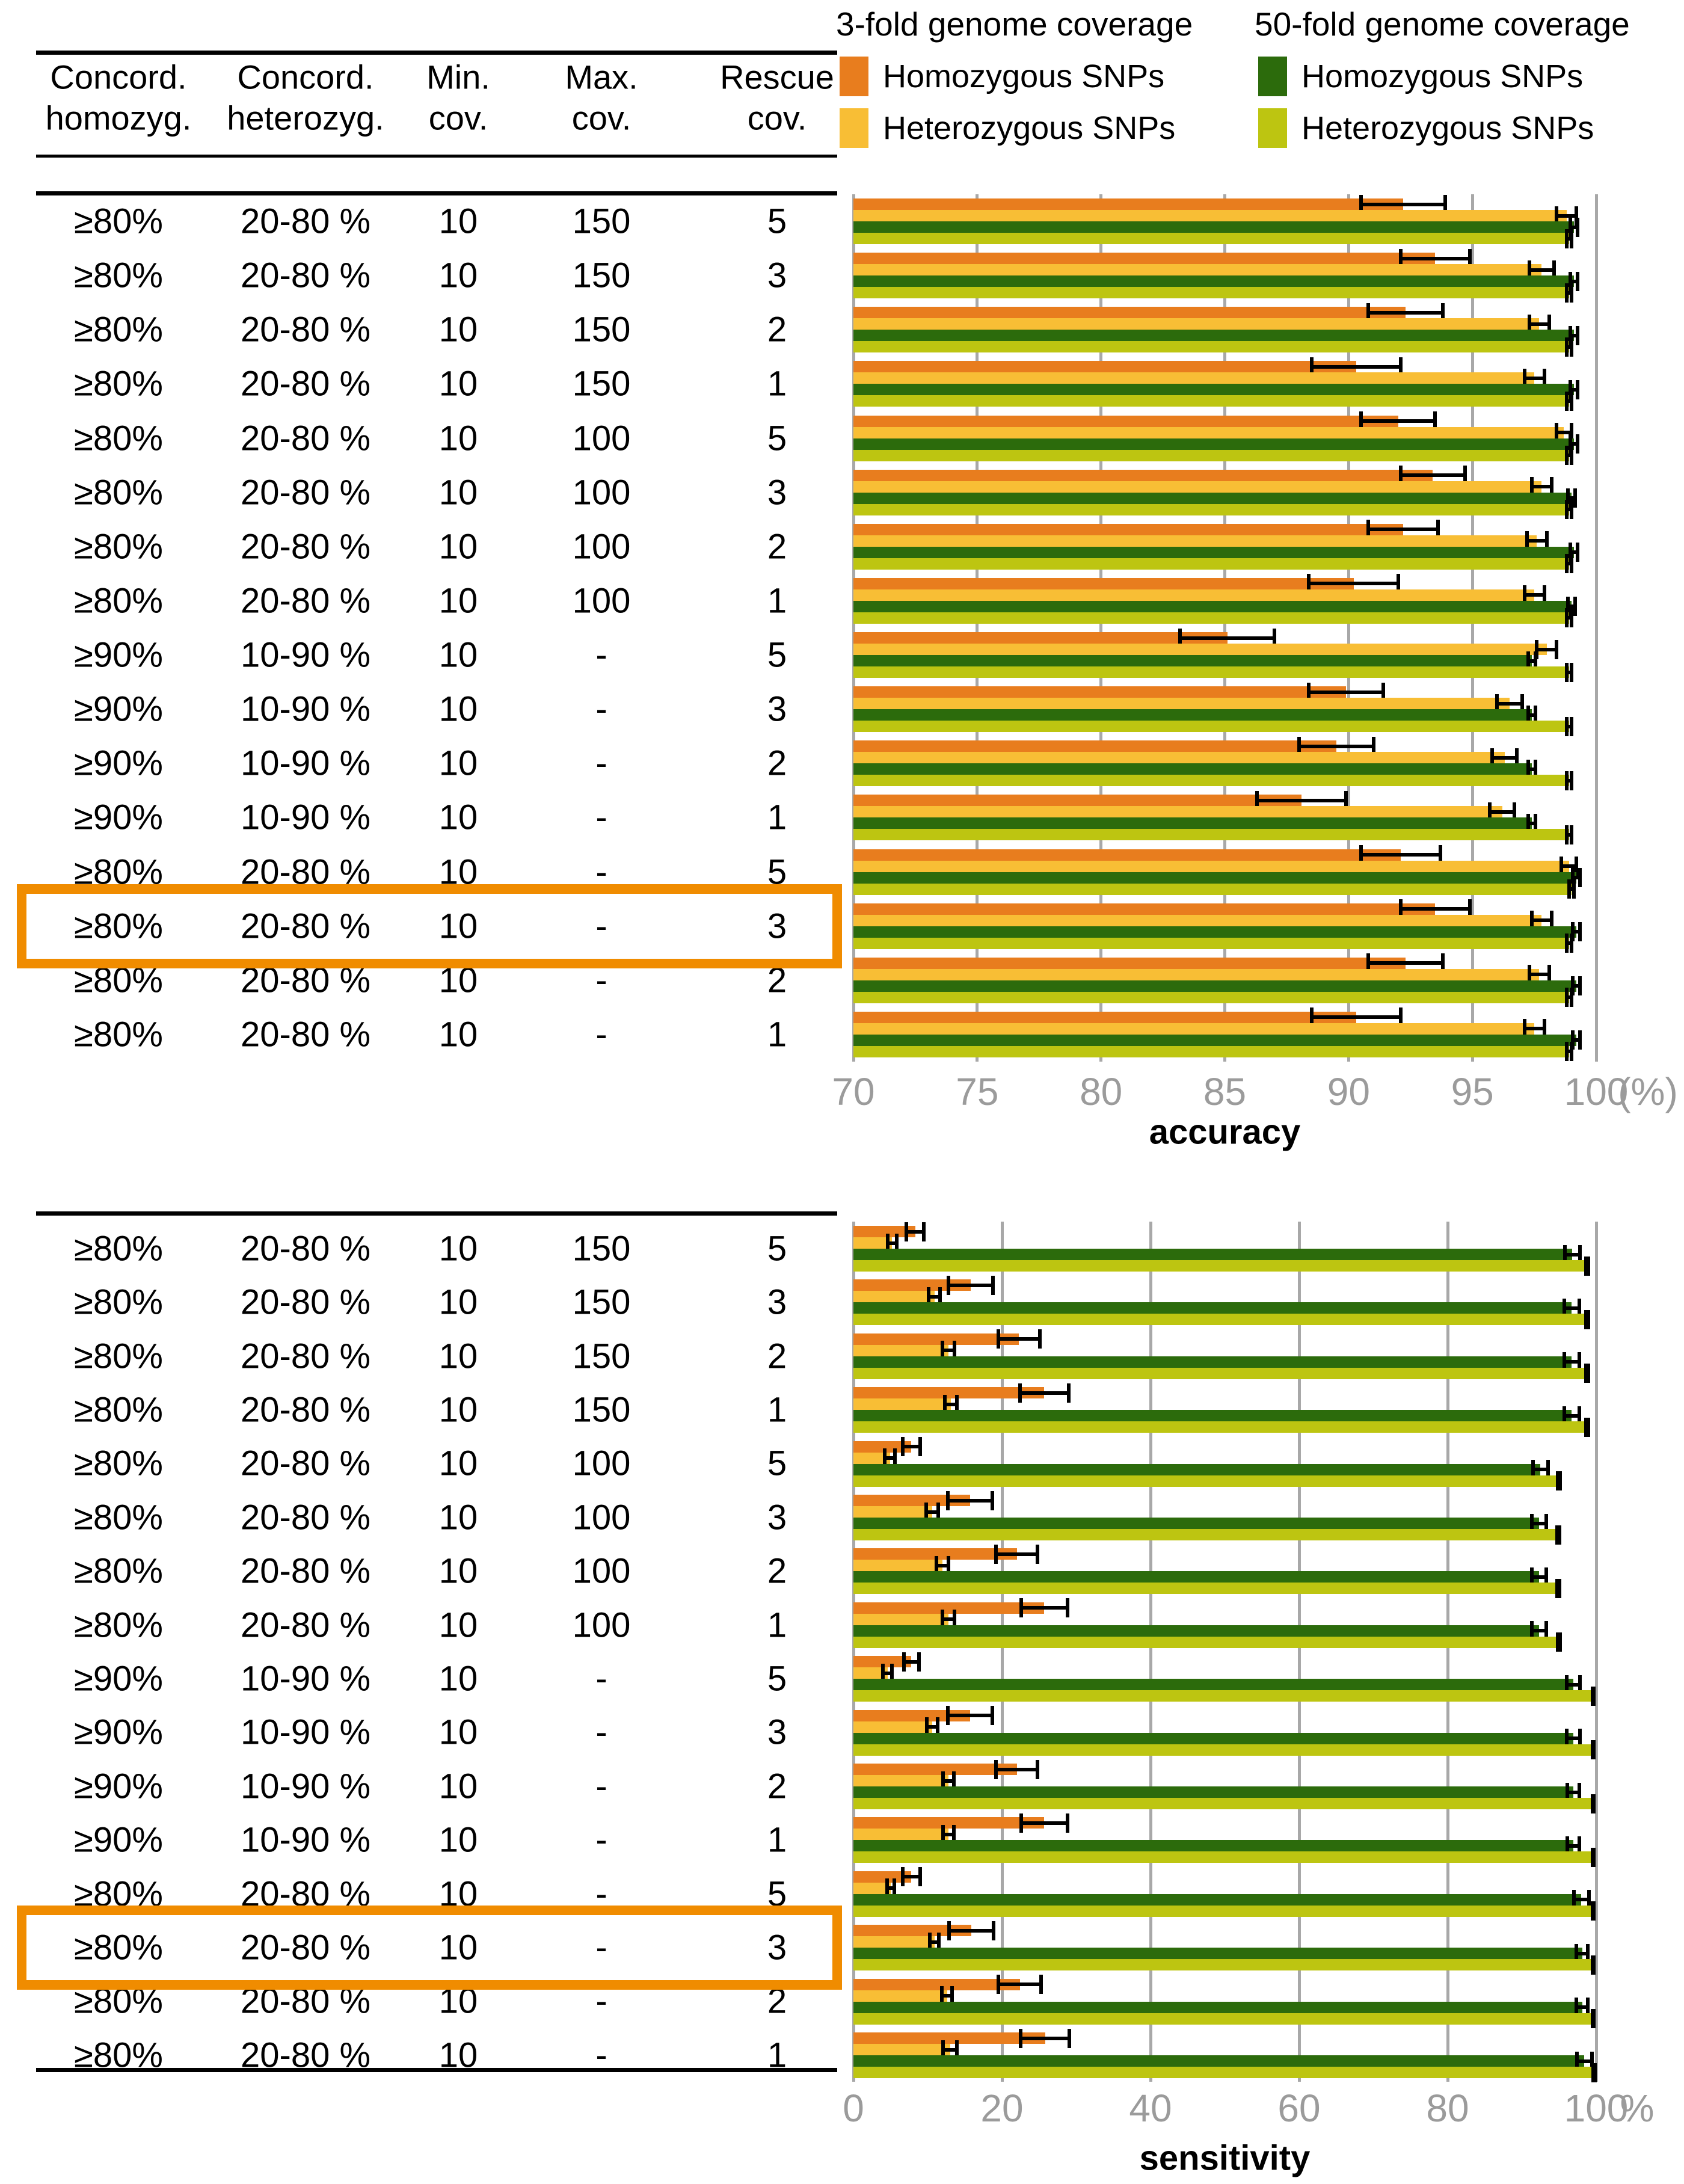 Image resolution: width=1684 pixels, height=2184 pixels. I want to click on column-header: cov., so click(458, 118).